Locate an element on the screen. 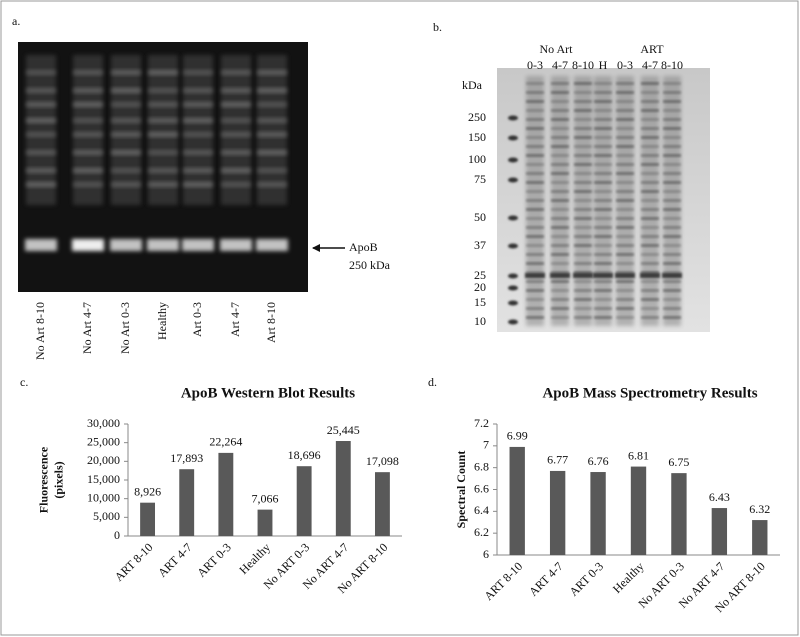  y-tick-label: 7.2 is located at coordinates (481, 423).